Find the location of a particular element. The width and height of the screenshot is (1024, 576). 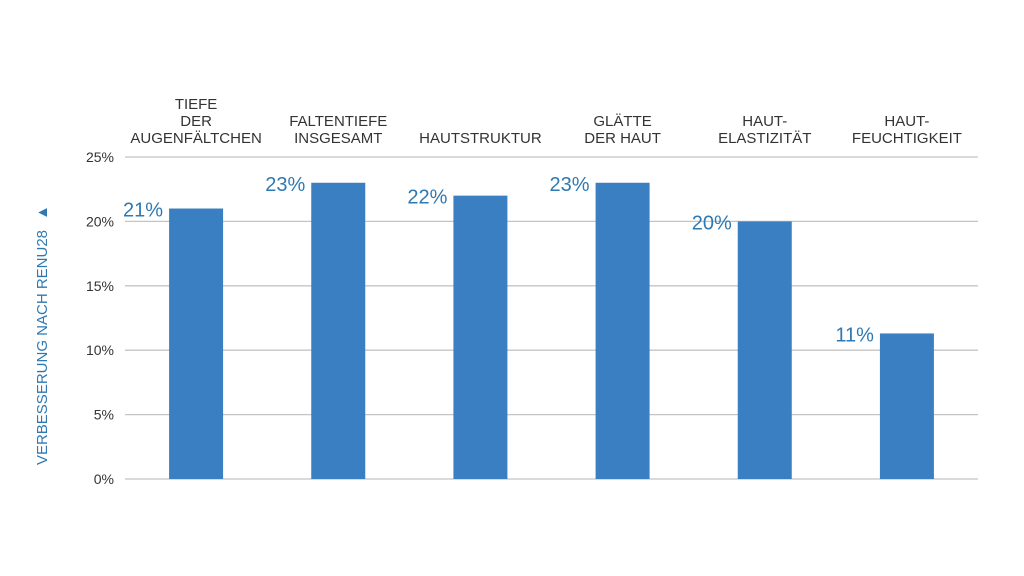

category-label: FALTENTIEFE INSGESAMT is located at coordinates (338, 130).